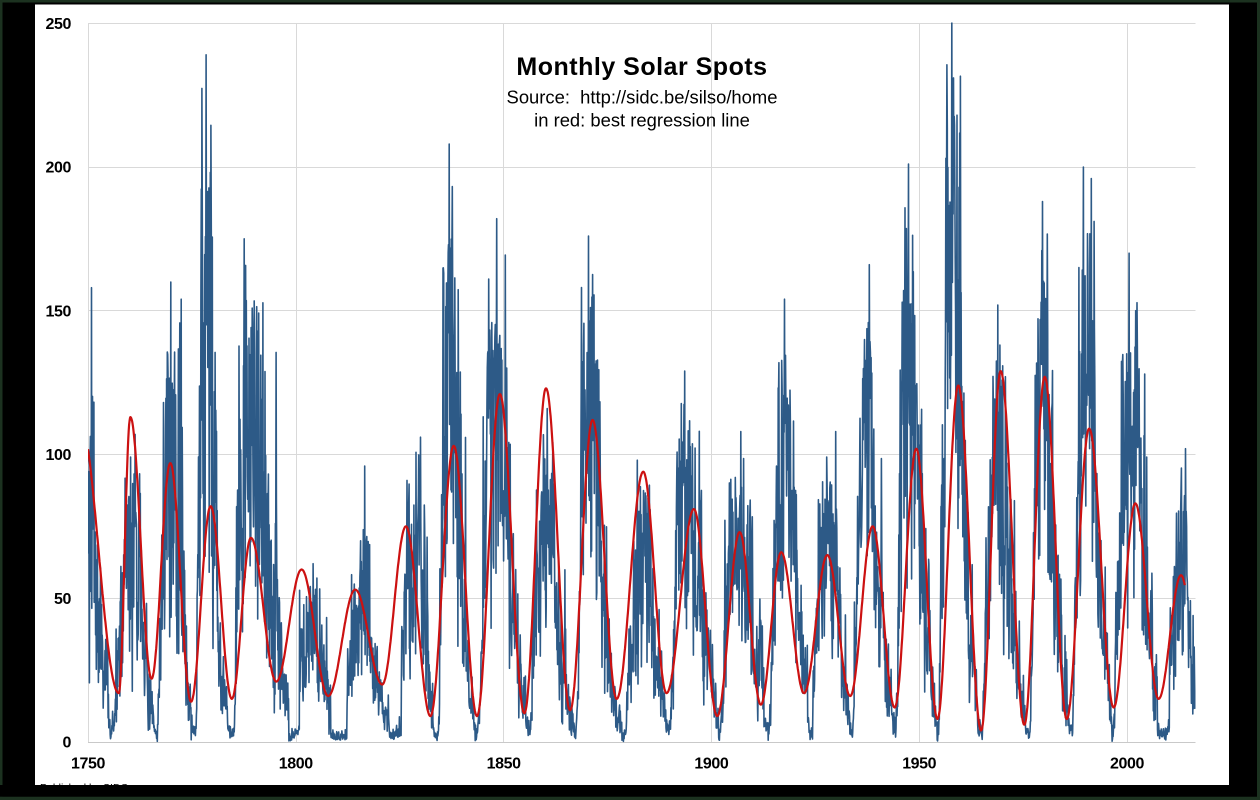 This screenshot has height=800, width=1260. What do you see at coordinates (504, 763) in the screenshot?
I see `svg-text: 1850` at bounding box center [504, 763].